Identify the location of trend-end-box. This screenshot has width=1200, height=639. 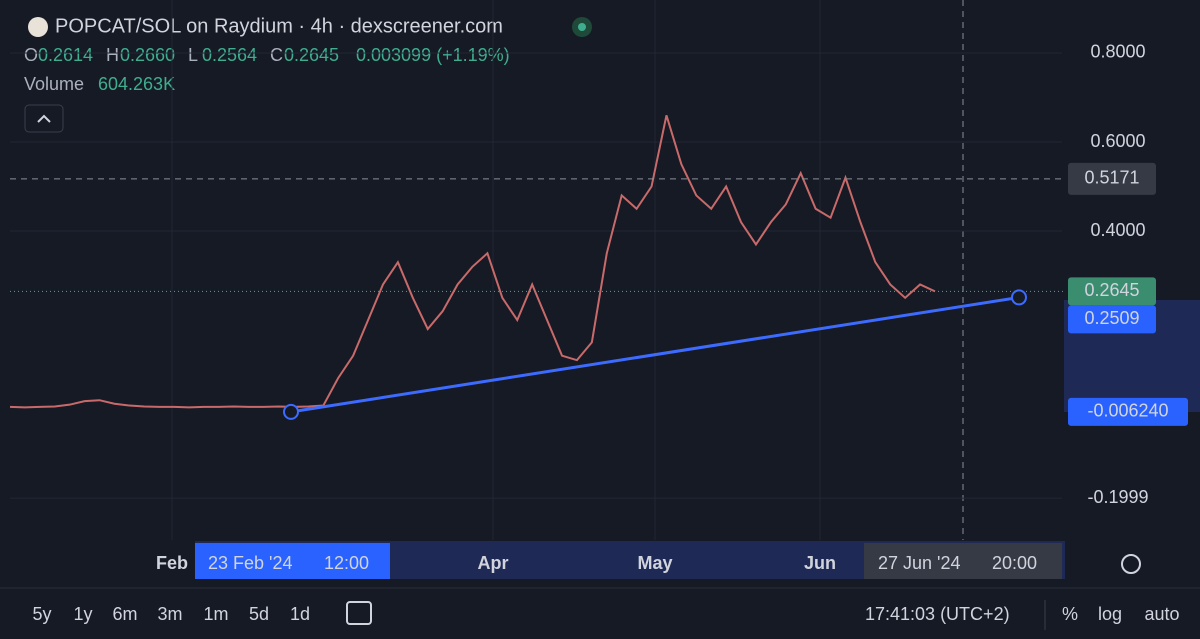
(1112, 319).